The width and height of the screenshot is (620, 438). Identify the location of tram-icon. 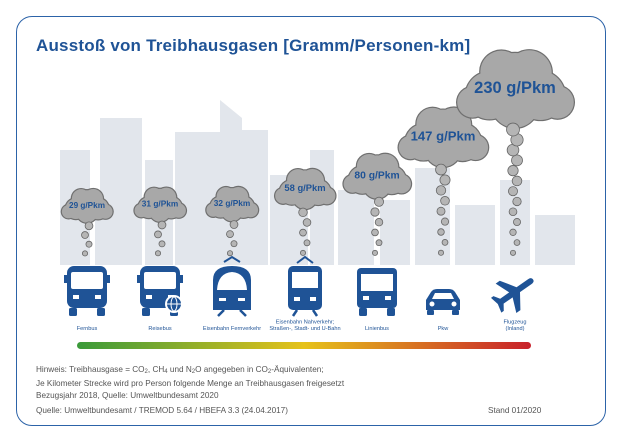
(305, 286).